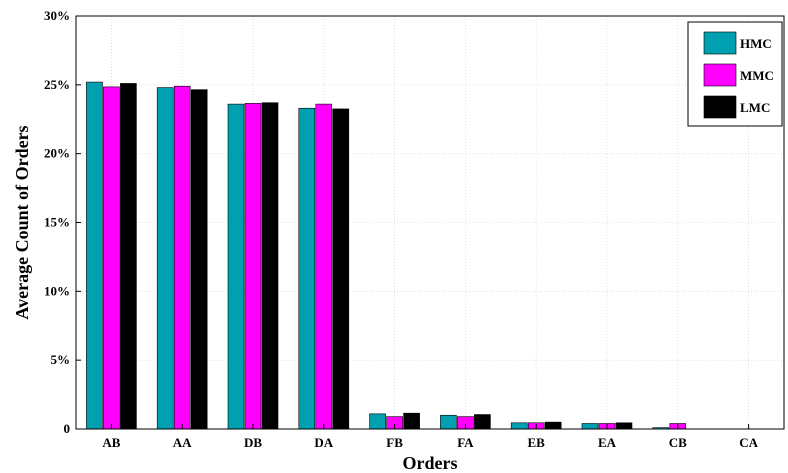 The height and width of the screenshot is (473, 788). I want to click on bar-lmc-eb, so click(553, 425).